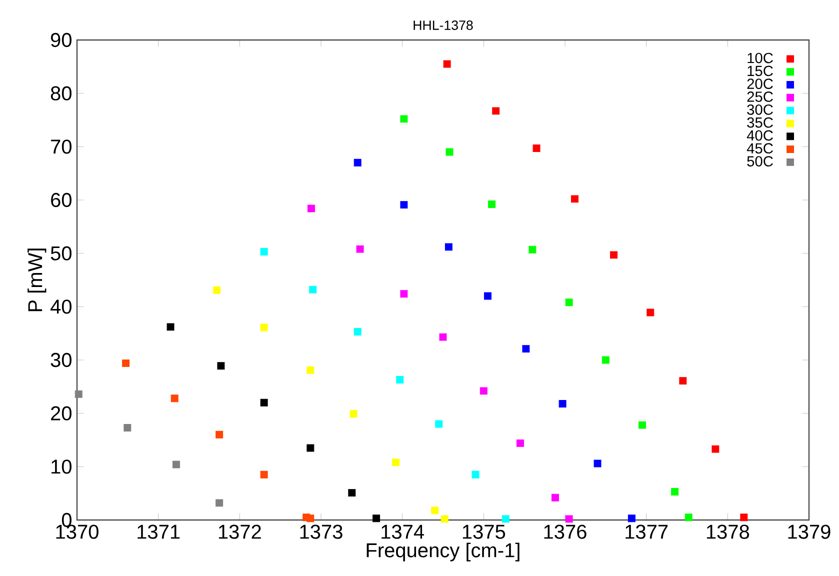 This screenshot has width=839, height=576. Describe the element at coordinates (760, 109) in the screenshot. I see `legend-label: 30C` at that location.